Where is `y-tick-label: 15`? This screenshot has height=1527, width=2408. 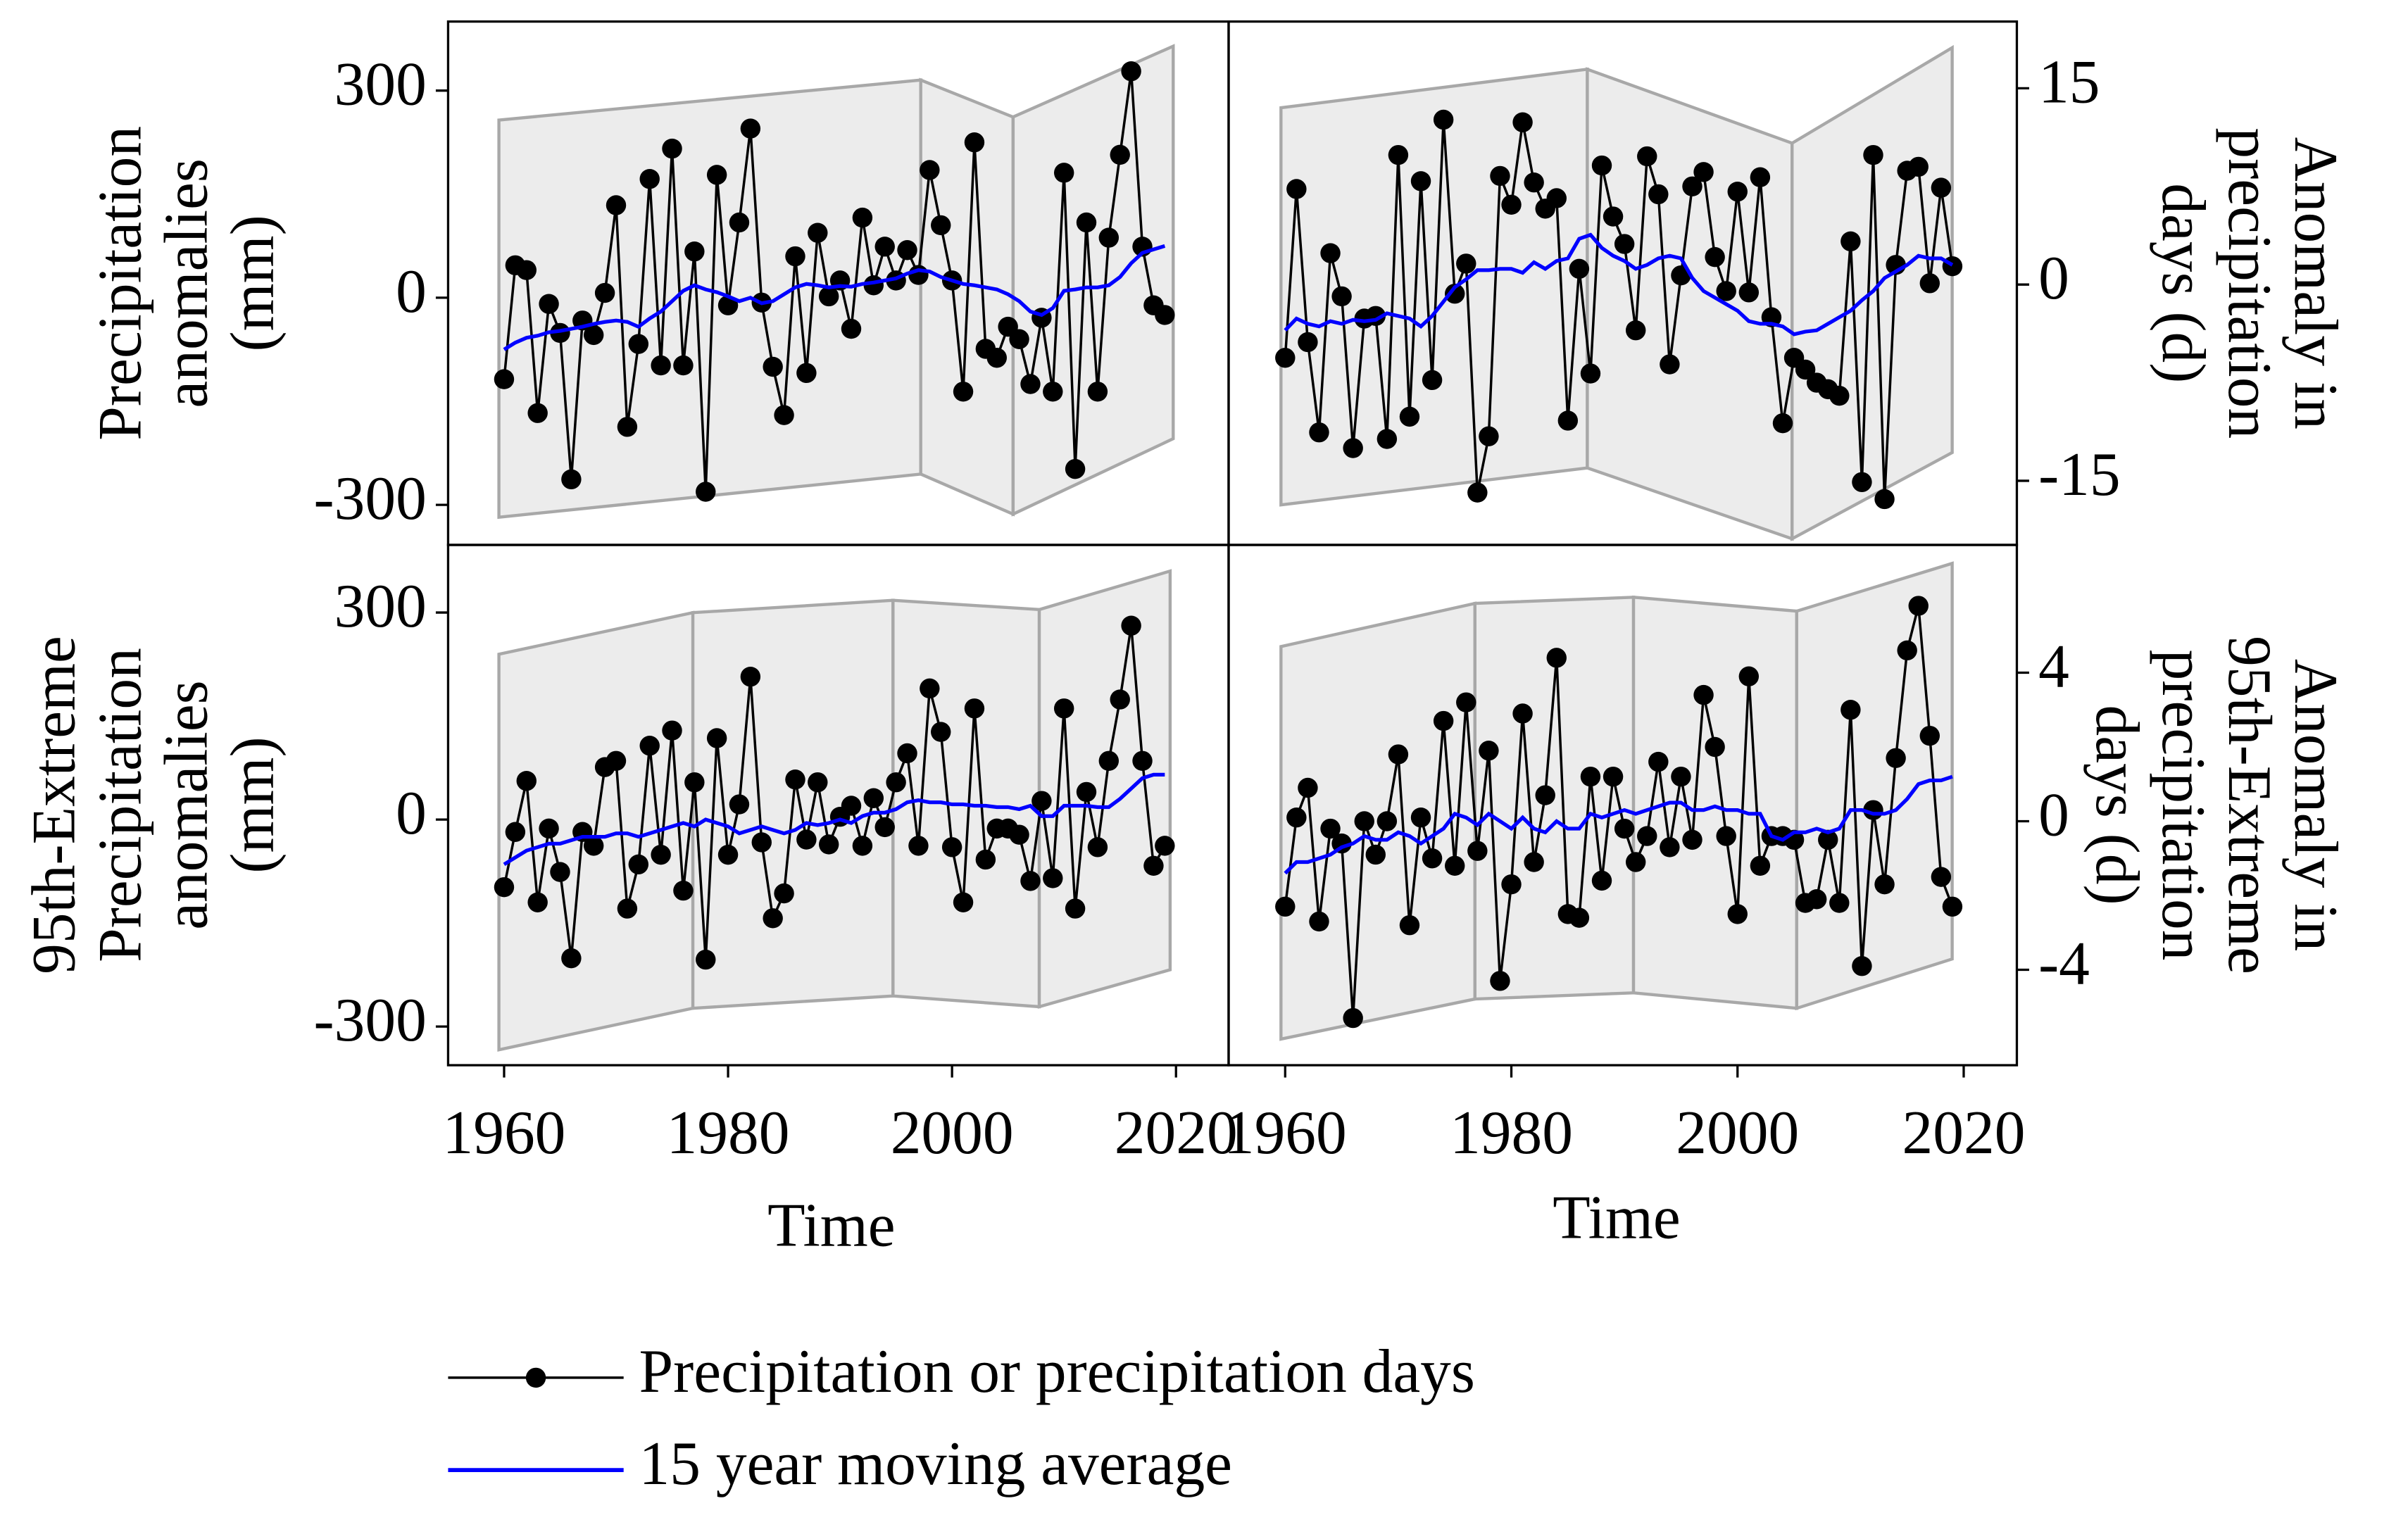
y-tick-label: 15 is located at coordinates (2069, 81).